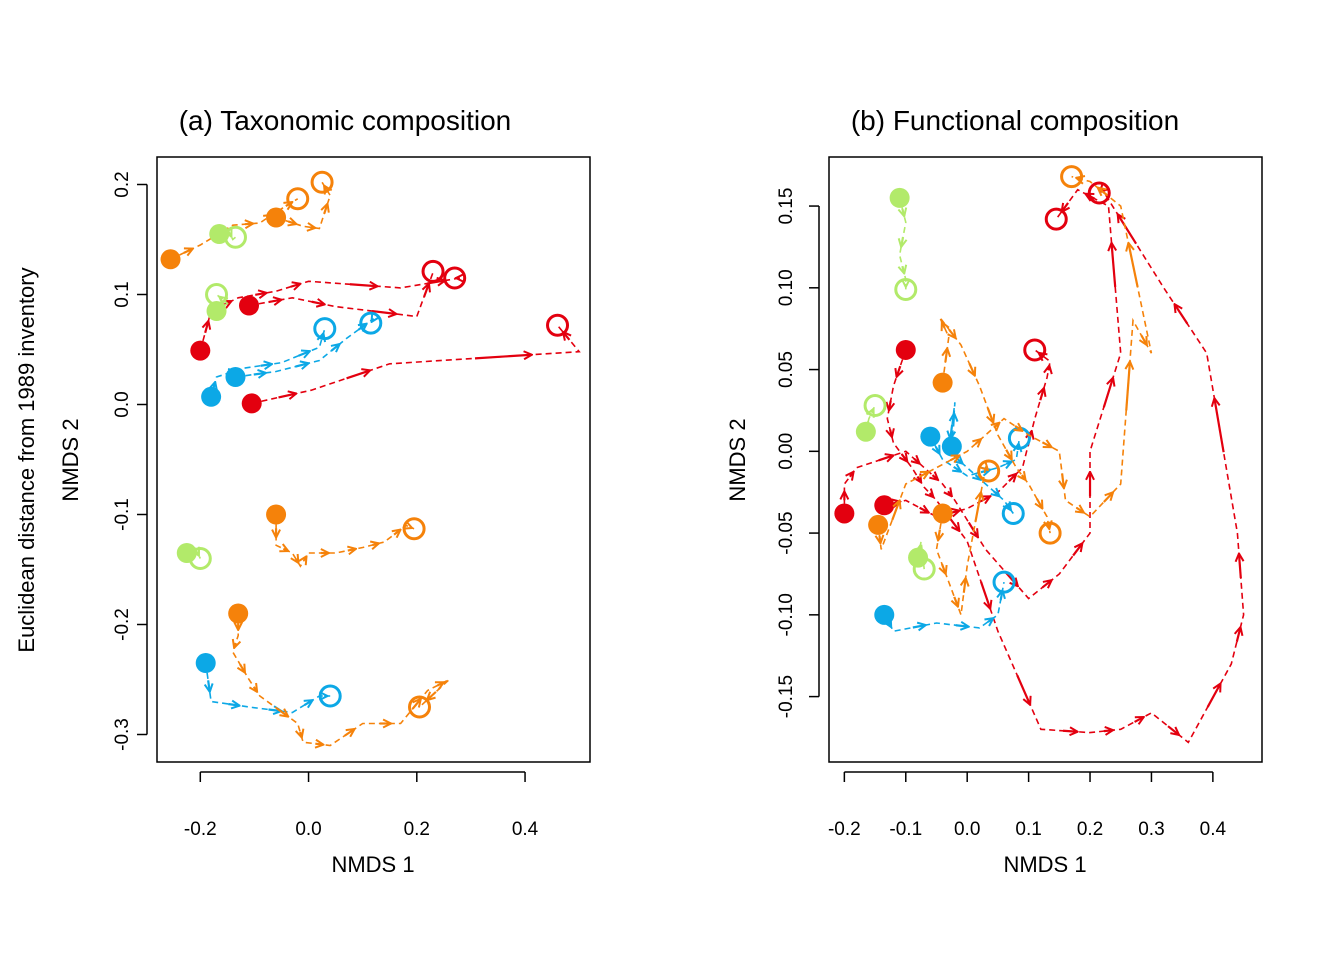 Image resolution: width=1344 pixels, height=960 pixels. Describe the element at coordinates (786, 451) in the screenshot. I see `panel-b-y-tick-label: 0.00` at that location.